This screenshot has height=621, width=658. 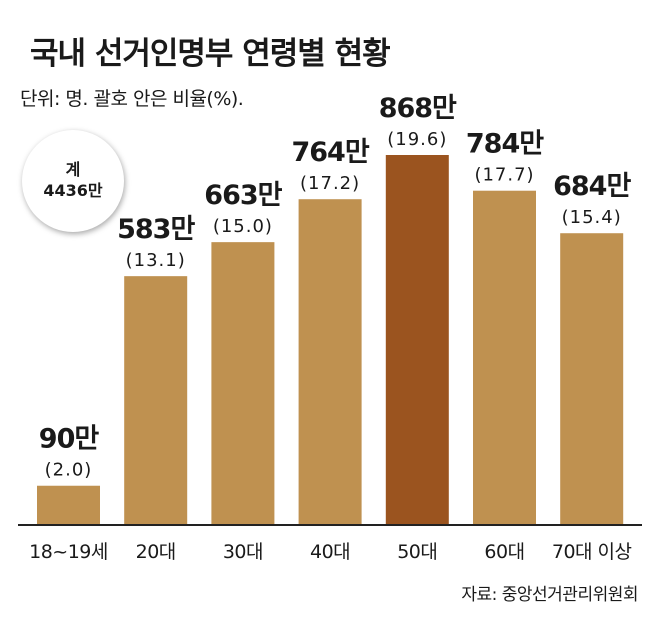 I want to click on total-badge: 계 4436만, so click(x=73, y=181).